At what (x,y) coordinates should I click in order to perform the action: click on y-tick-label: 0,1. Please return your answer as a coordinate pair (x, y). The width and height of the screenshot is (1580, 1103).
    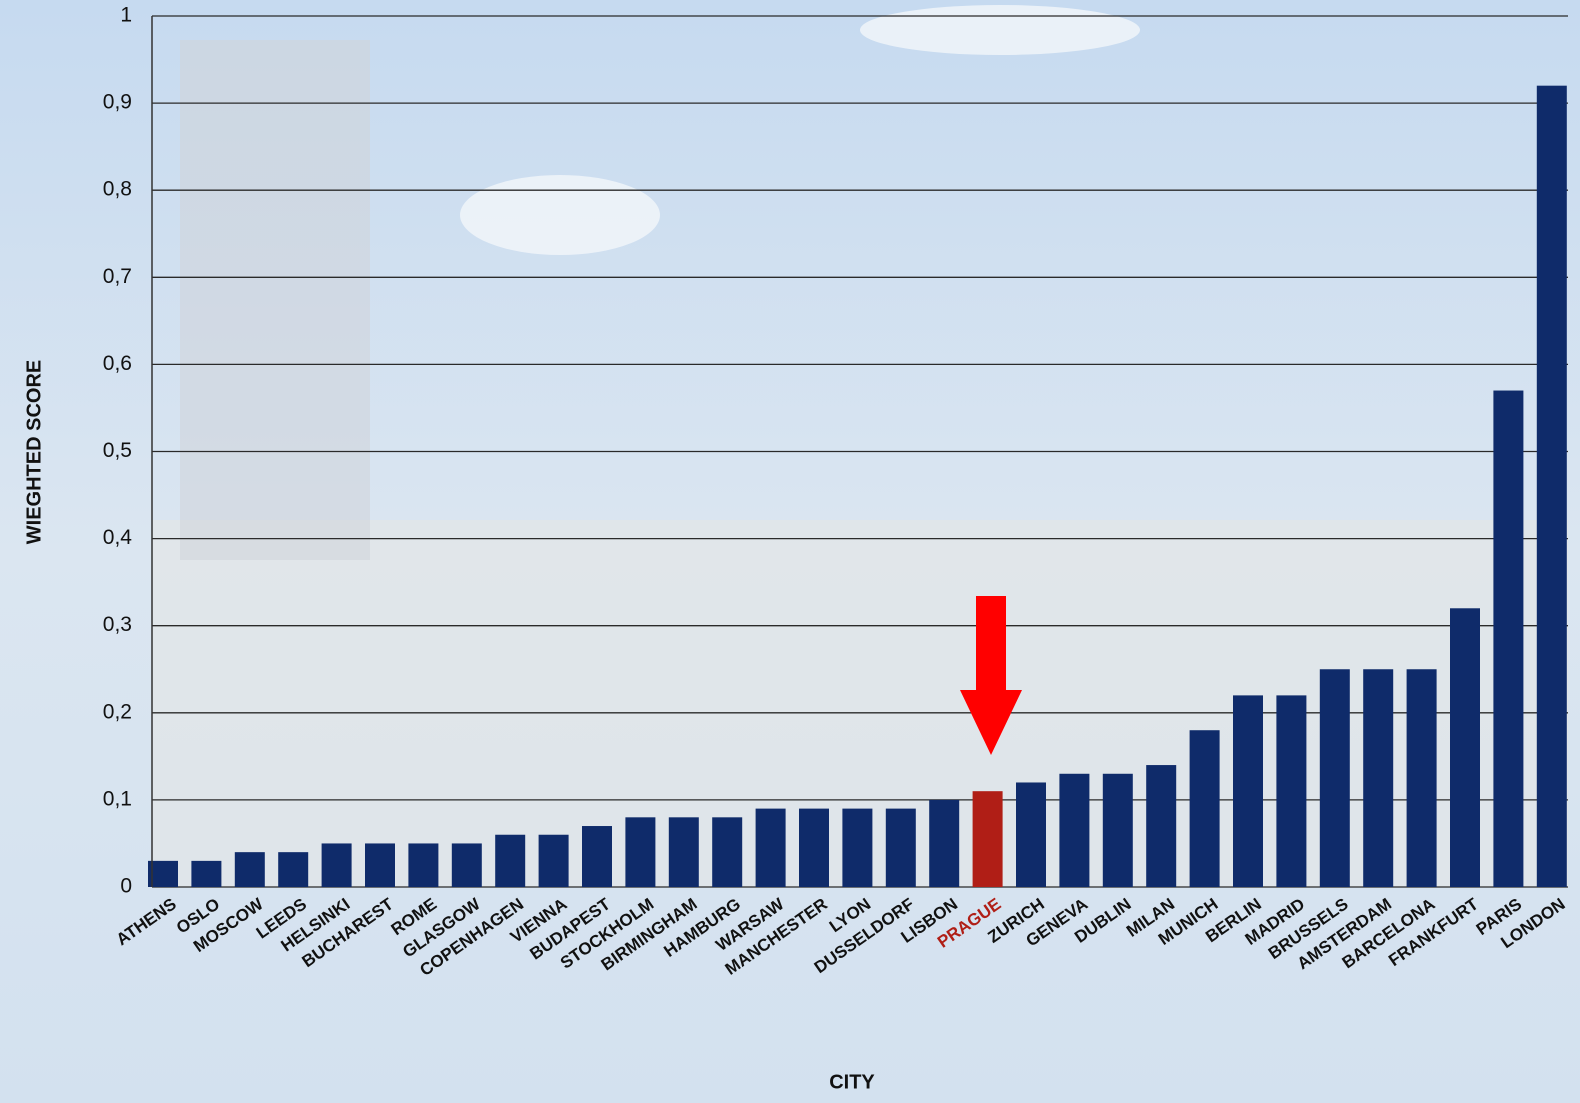
    Looking at the image, I should click on (117, 798).